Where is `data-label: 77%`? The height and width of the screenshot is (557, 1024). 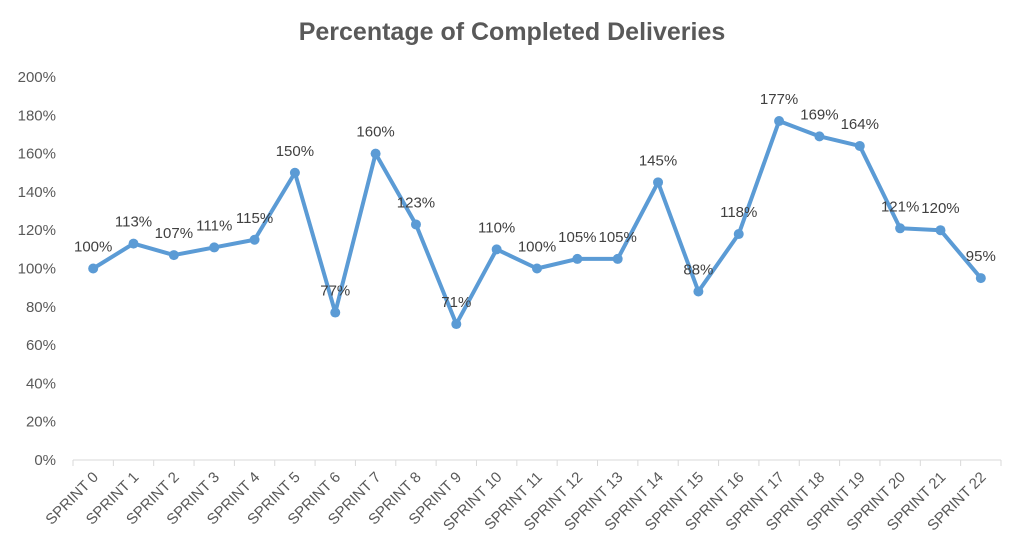
data-label: 77% is located at coordinates (335, 291).